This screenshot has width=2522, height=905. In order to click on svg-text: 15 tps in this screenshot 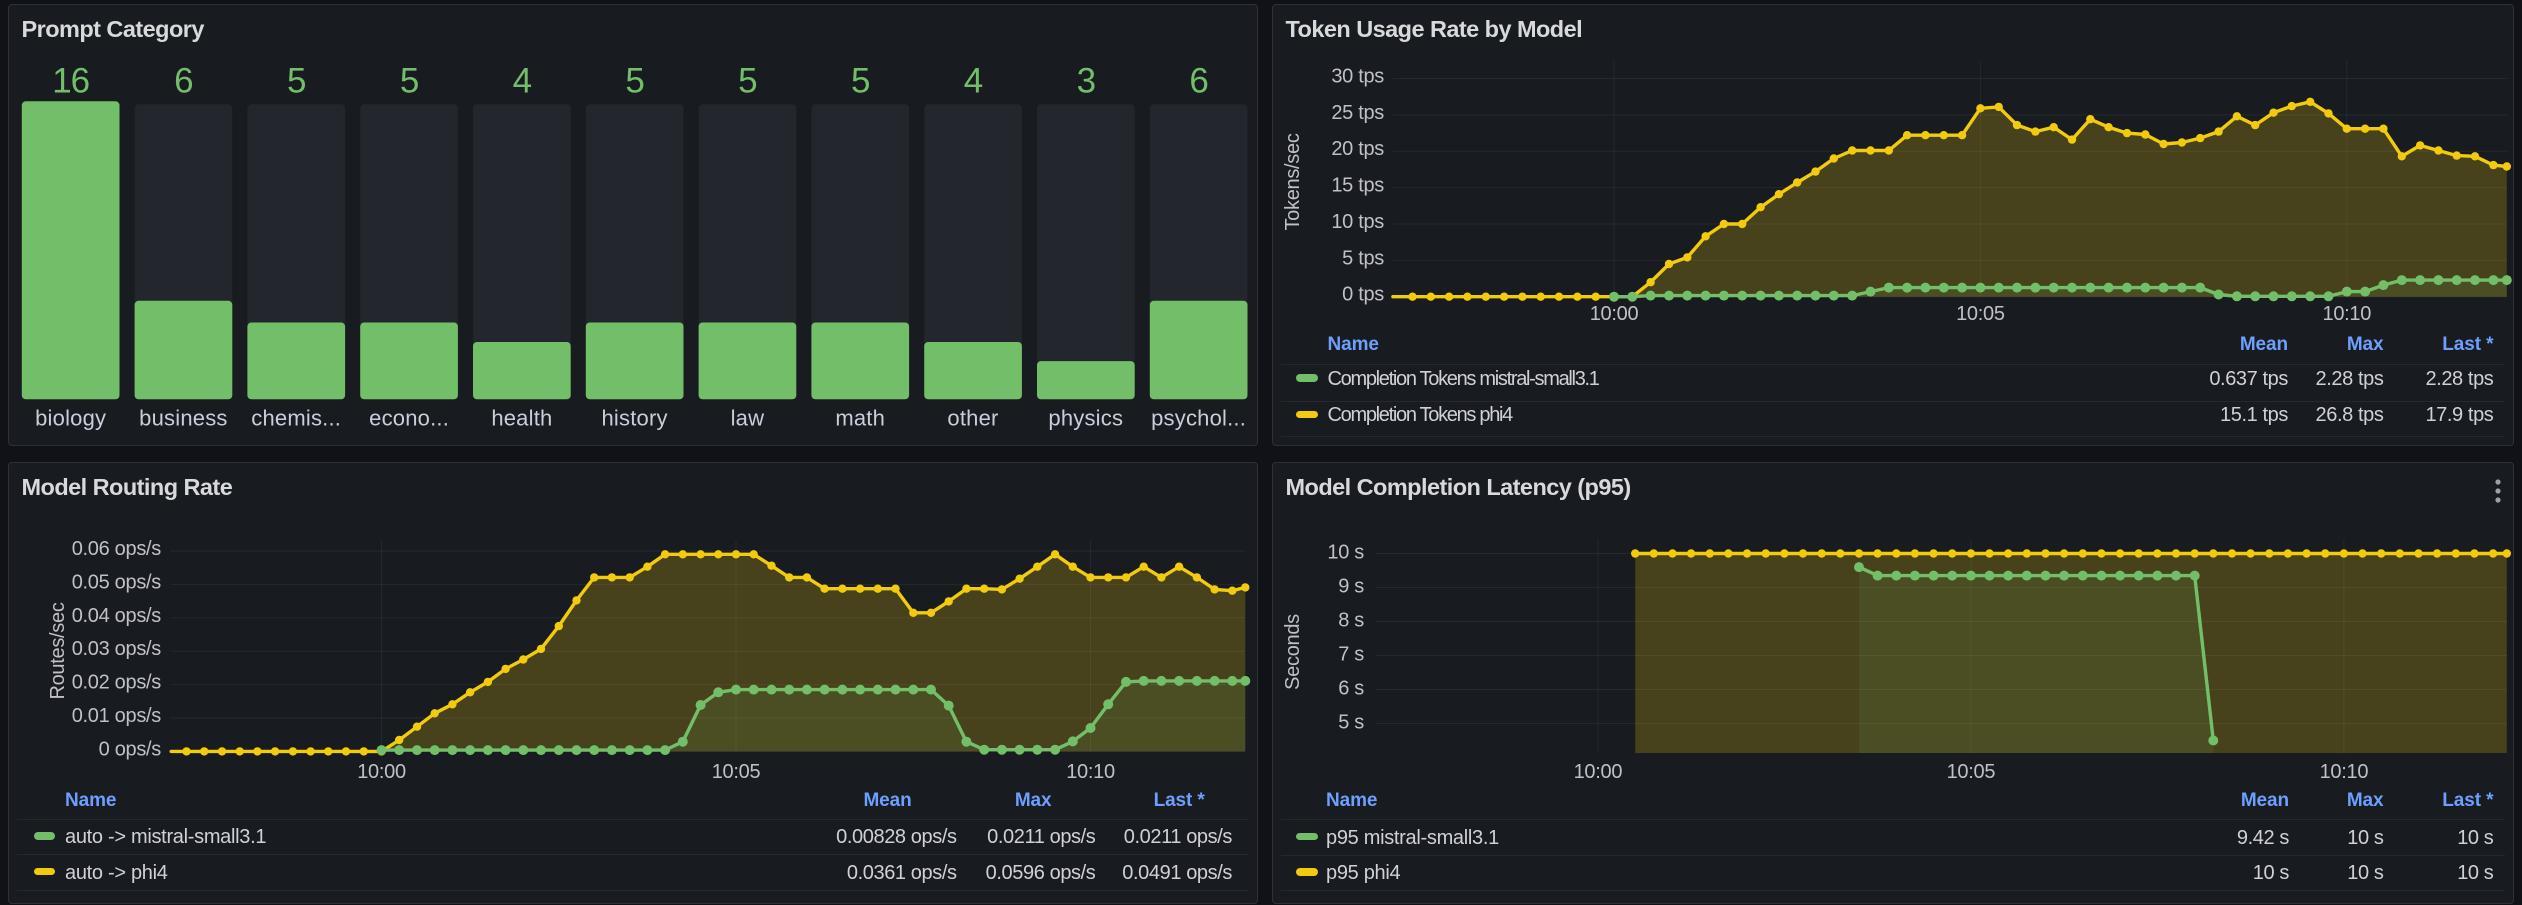, I will do `click(1357, 186)`.